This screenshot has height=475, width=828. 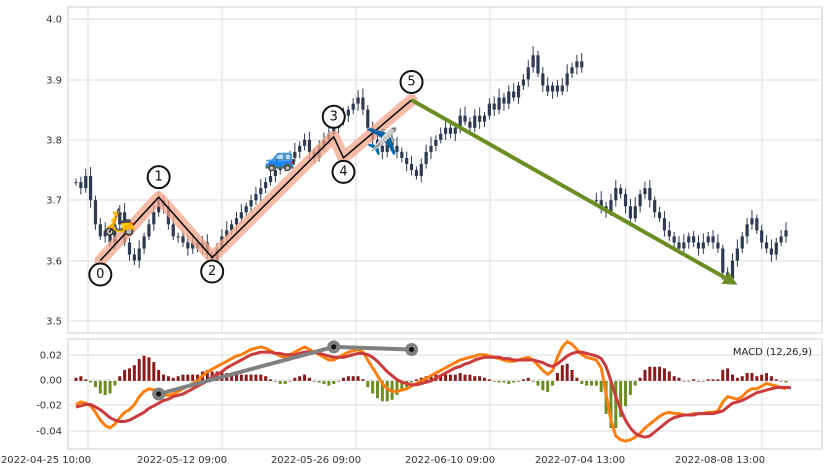 What do you see at coordinates (412, 349) in the screenshot?
I see `divergence-point-core` at bounding box center [412, 349].